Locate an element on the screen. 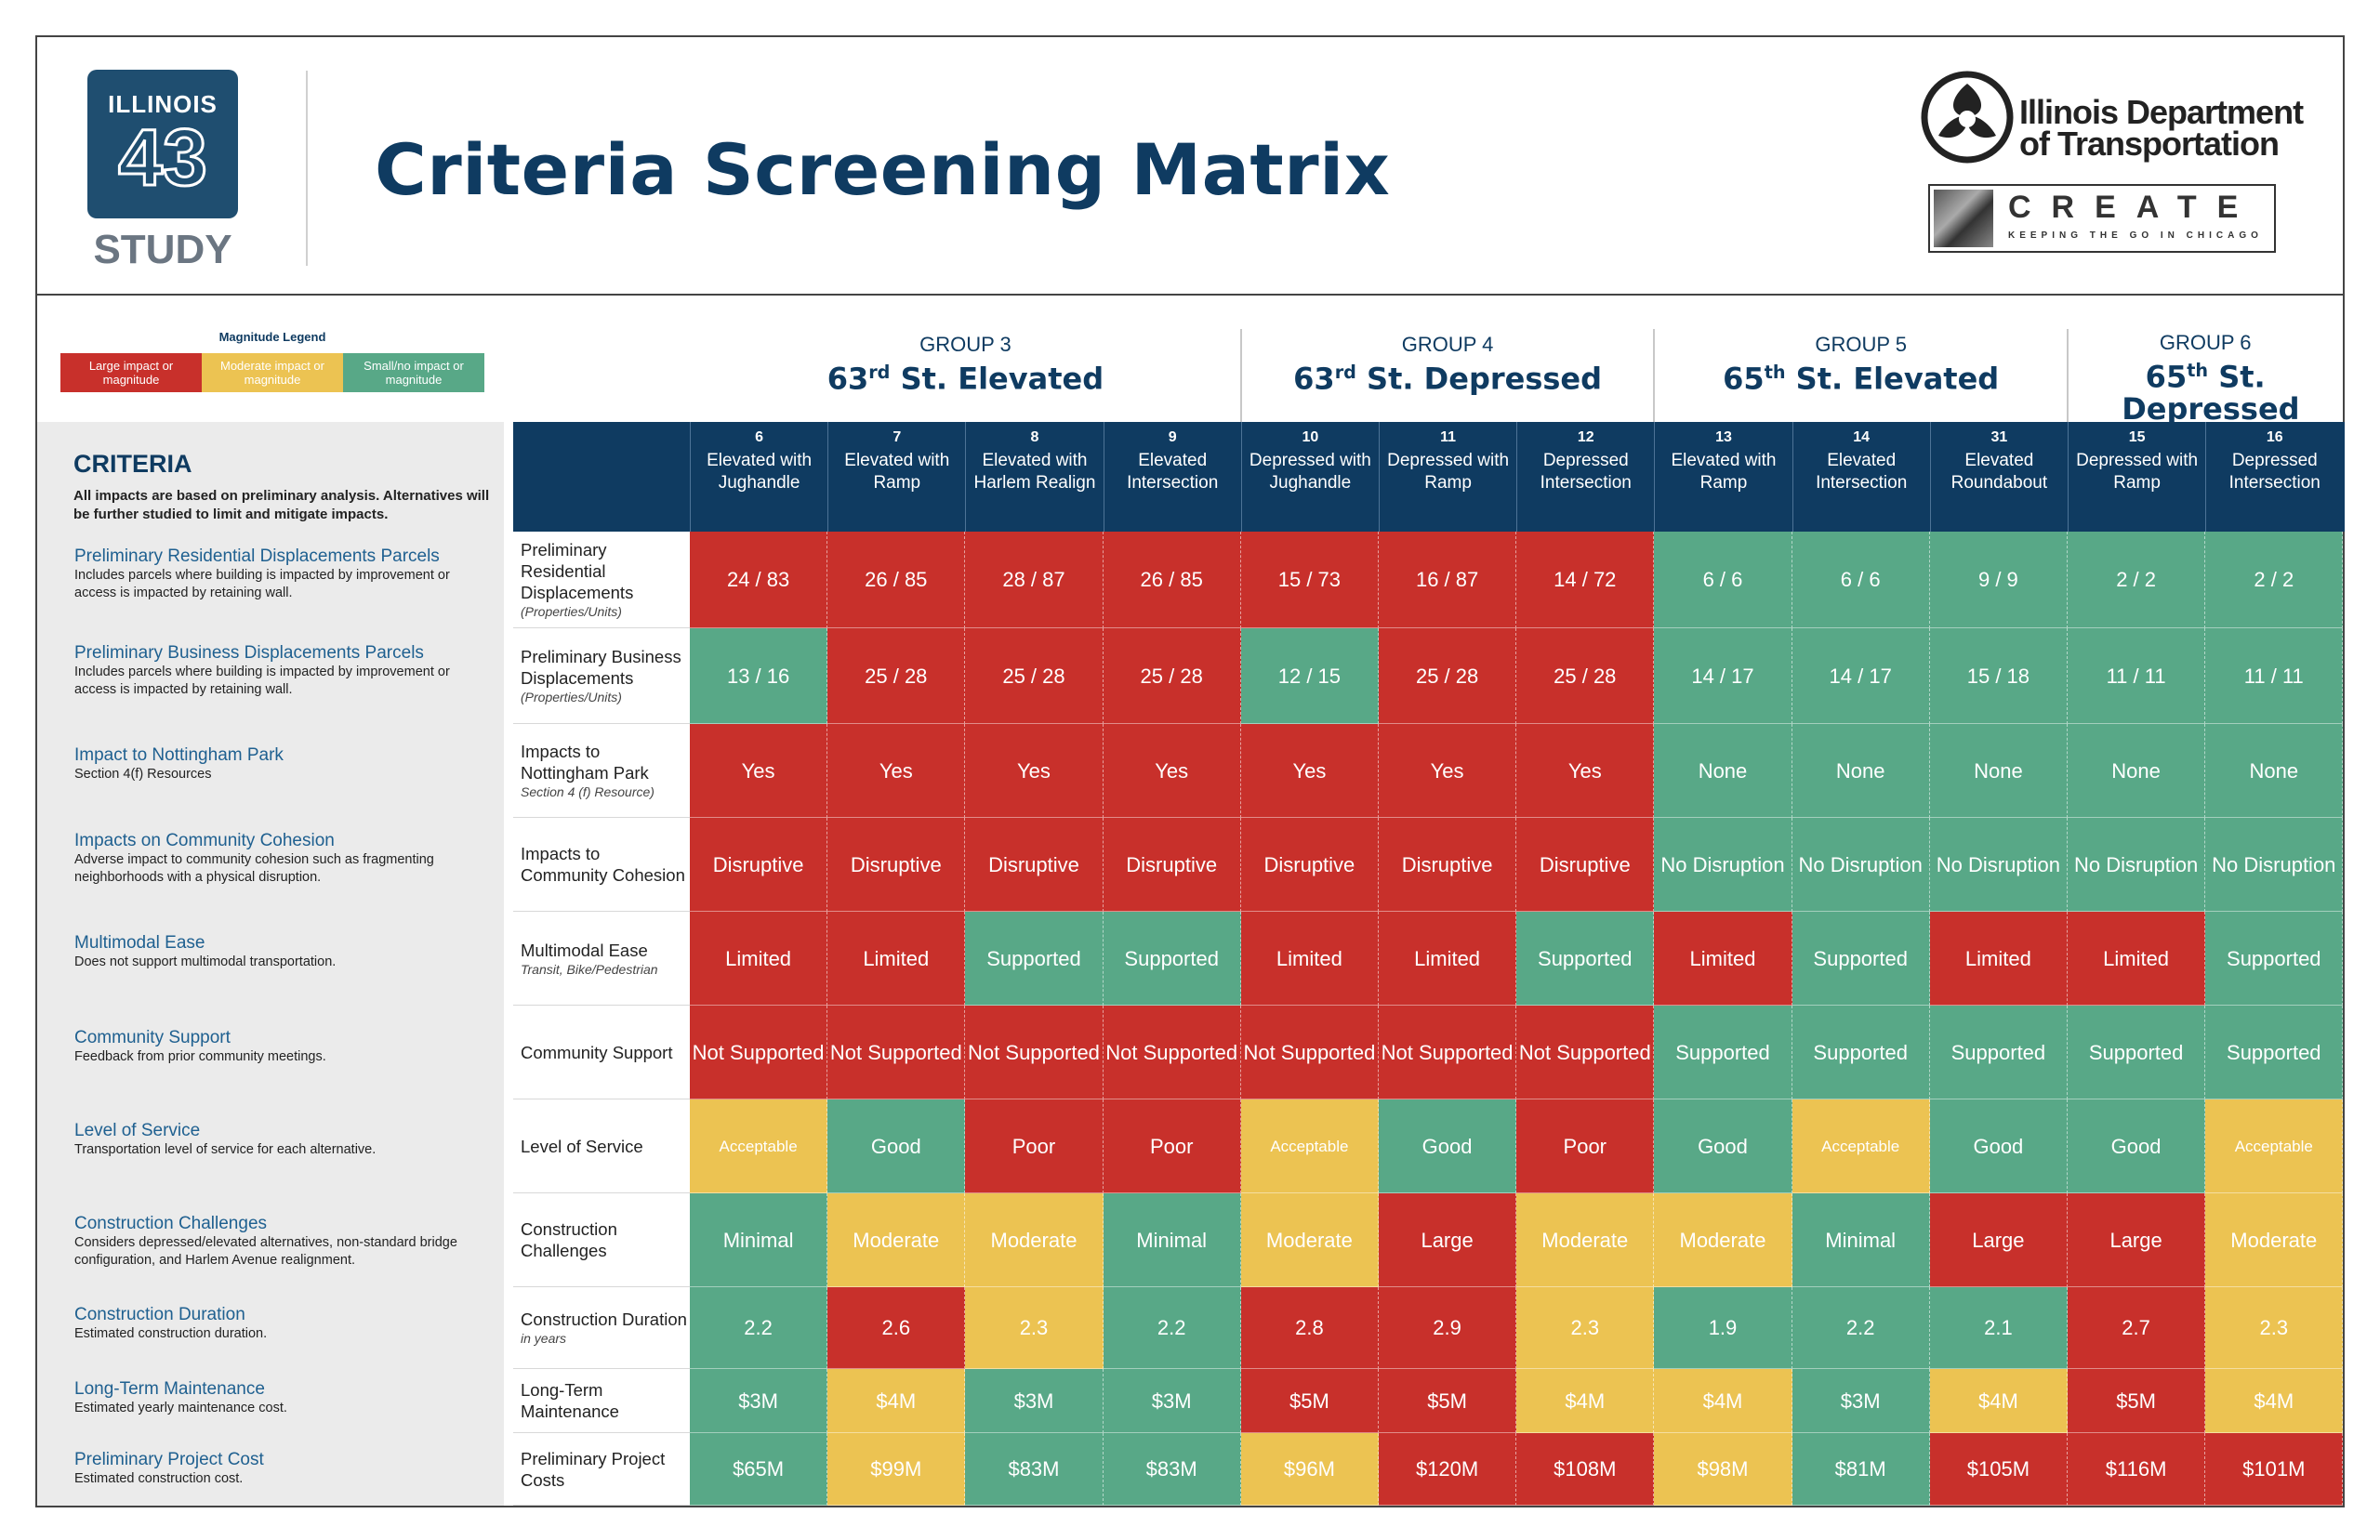 This screenshot has width=2380, height=1540. column-number: 6 is located at coordinates (759, 437).